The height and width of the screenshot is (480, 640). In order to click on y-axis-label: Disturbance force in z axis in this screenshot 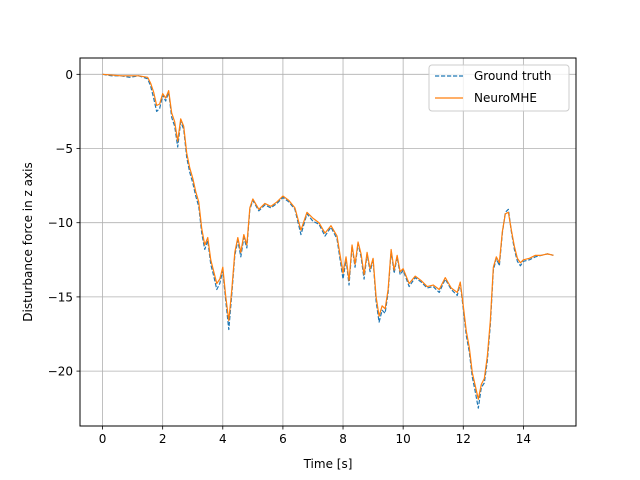, I will do `click(28, 241)`.